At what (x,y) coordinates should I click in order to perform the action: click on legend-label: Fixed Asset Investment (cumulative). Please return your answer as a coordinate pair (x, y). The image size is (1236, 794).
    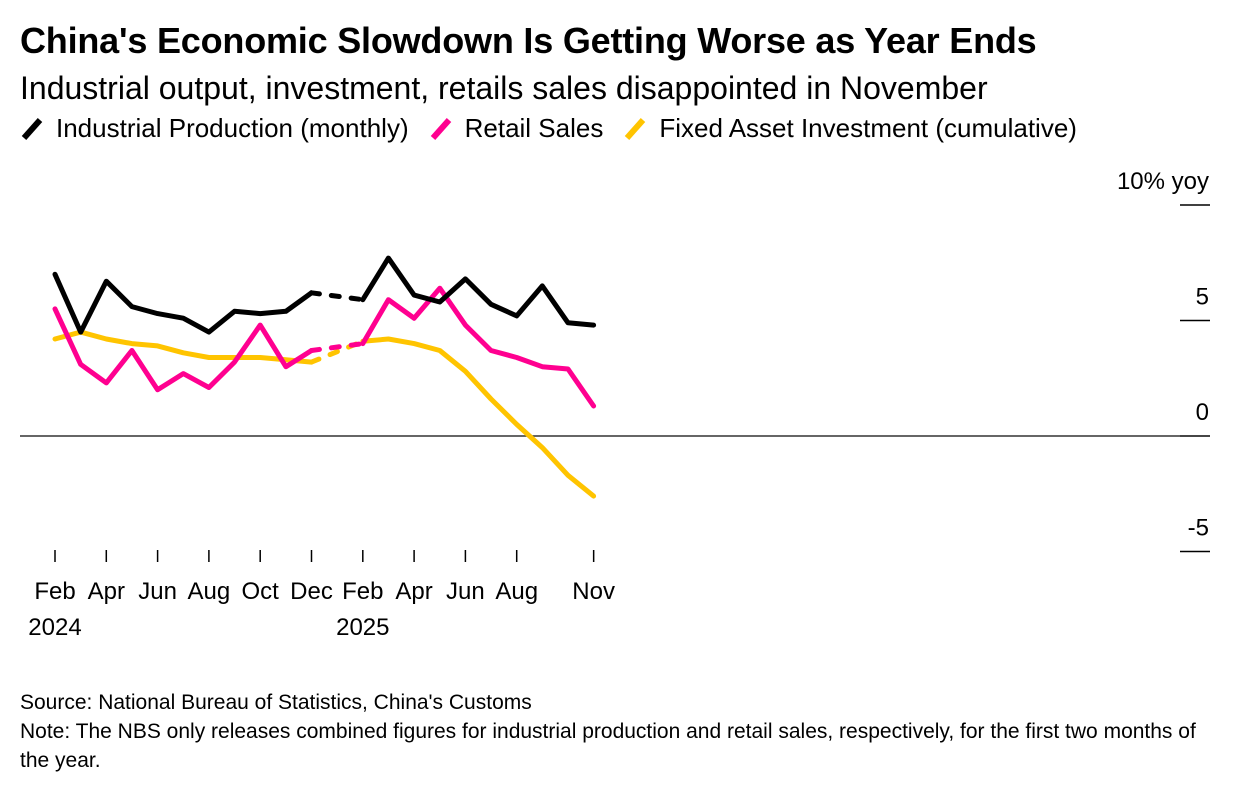
    Looking at the image, I should click on (868, 128).